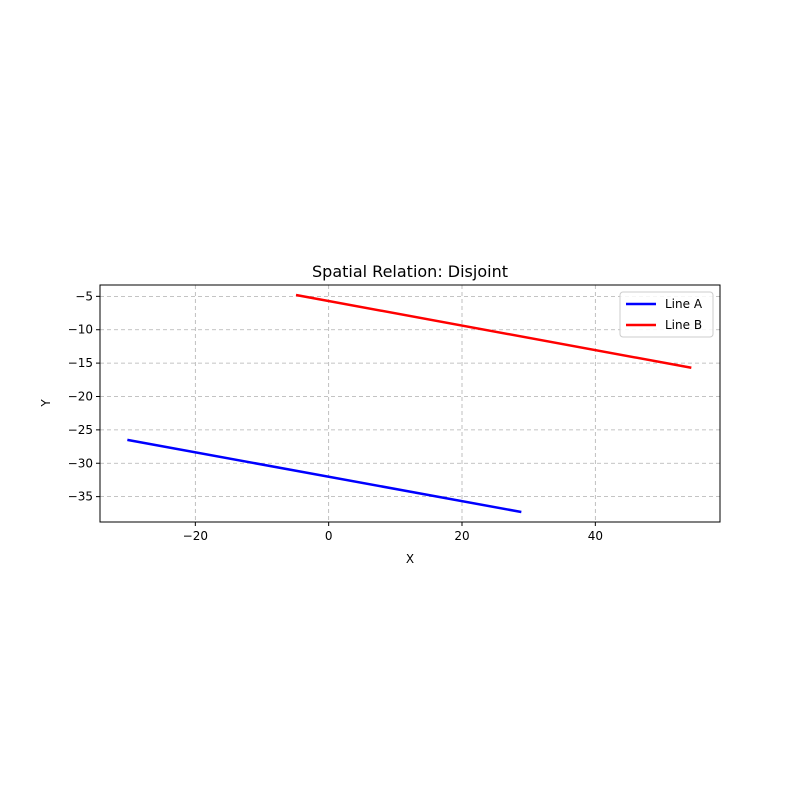  What do you see at coordinates (493, 331) in the screenshot?
I see `series-line-b` at bounding box center [493, 331].